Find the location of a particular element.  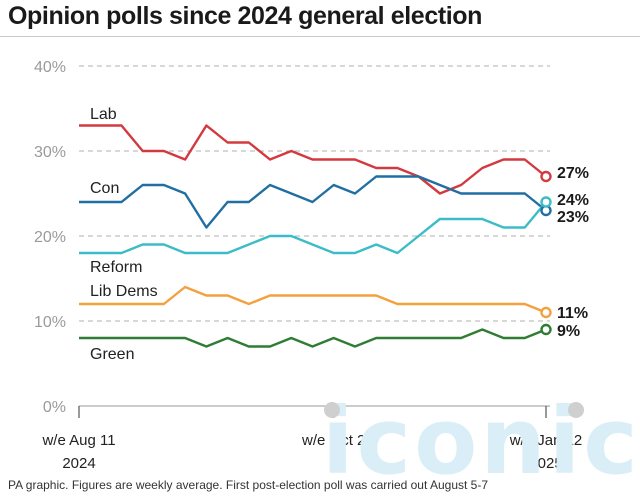

y-tick-label: 30% is located at coordinates (50, 152).